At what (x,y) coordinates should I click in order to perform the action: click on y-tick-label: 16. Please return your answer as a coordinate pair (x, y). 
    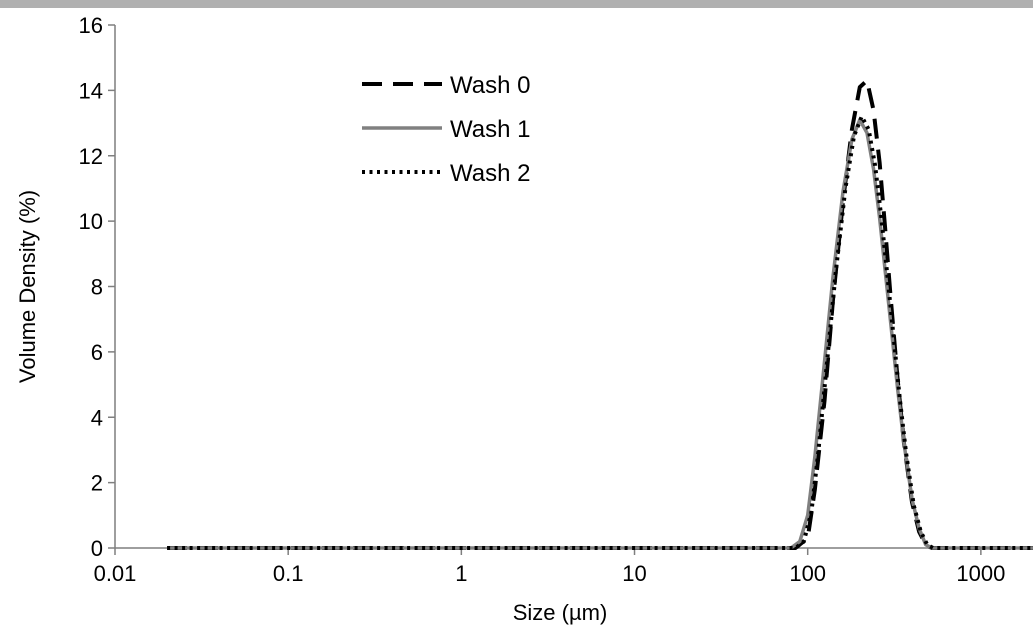
    Looking at the image, I should click on (91, 25).